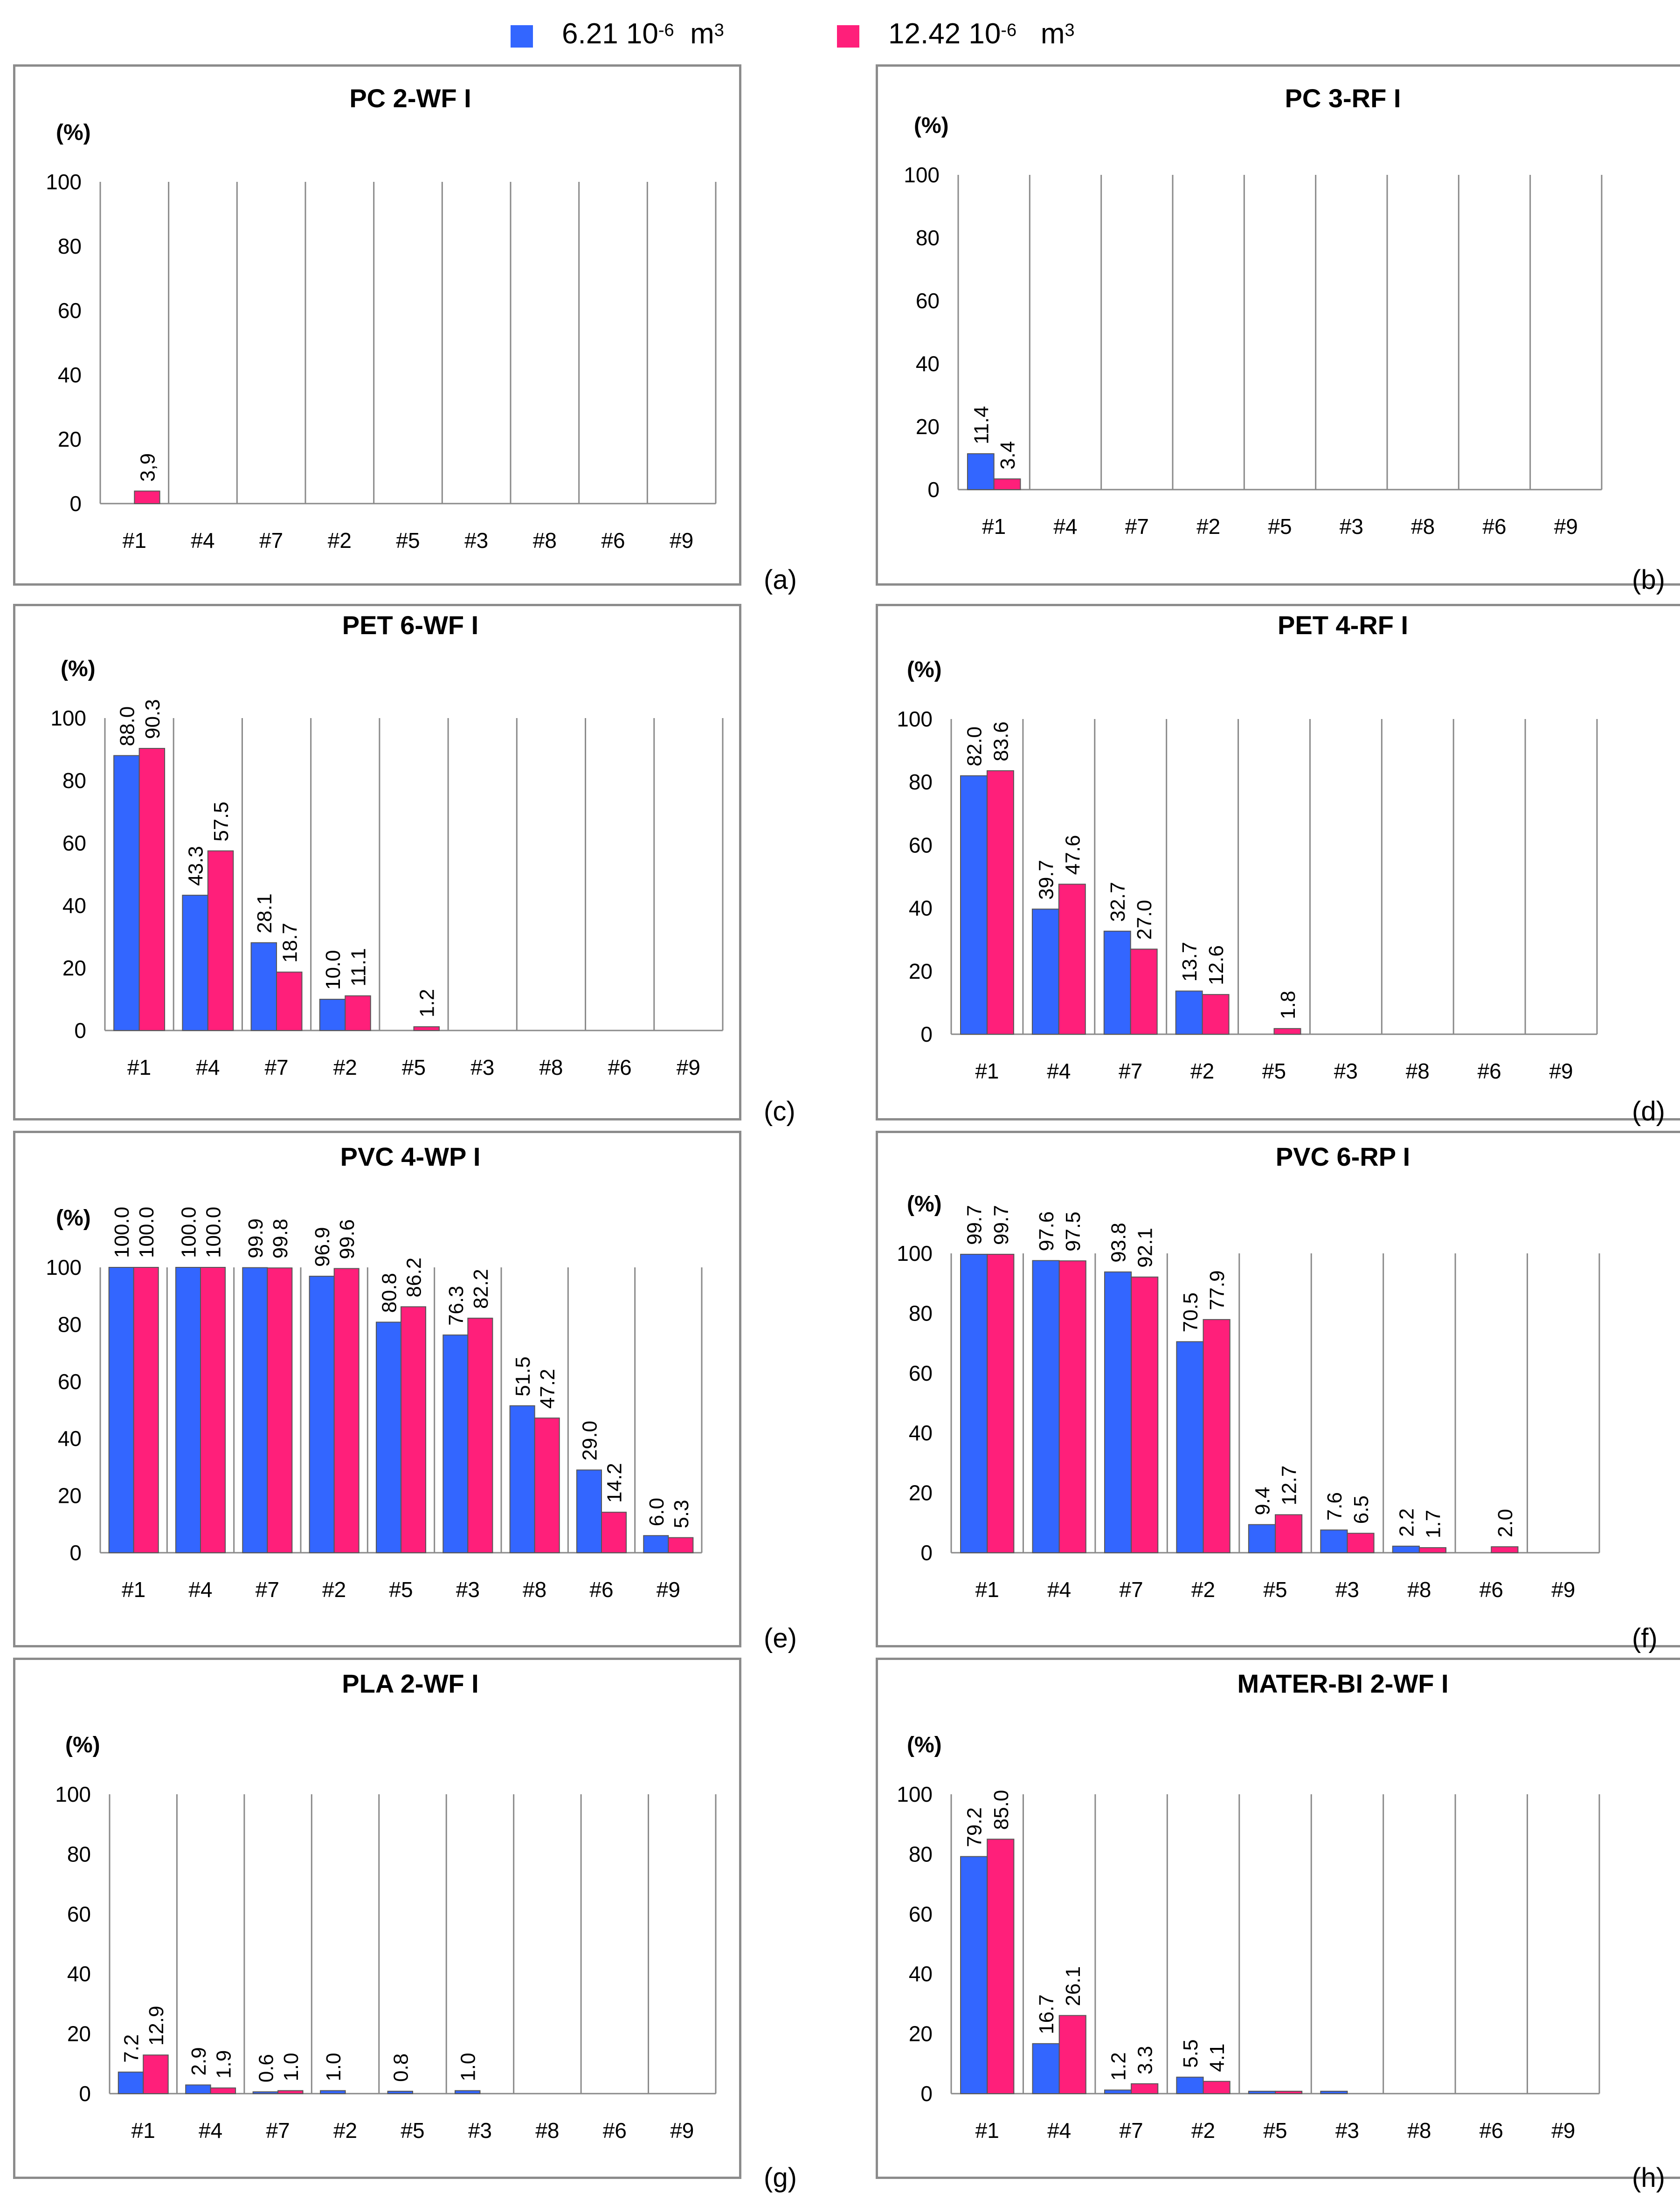 The width and height of the screenshot is (1680, 2199). I want to click on panel-g-frame, so click(377, 1918).